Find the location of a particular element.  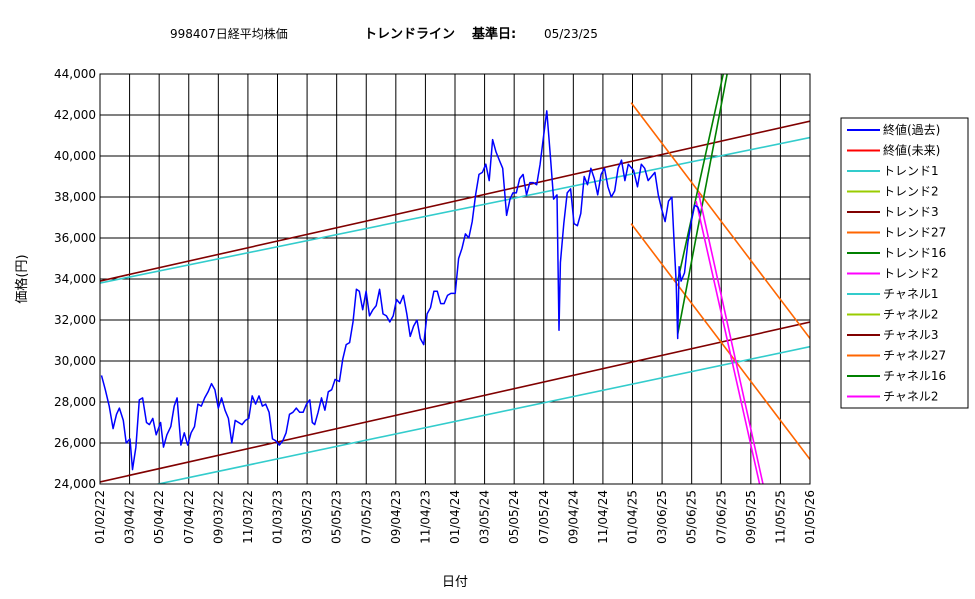

x-tick-label: 03/06/25 is located at coordinates (662, 517).